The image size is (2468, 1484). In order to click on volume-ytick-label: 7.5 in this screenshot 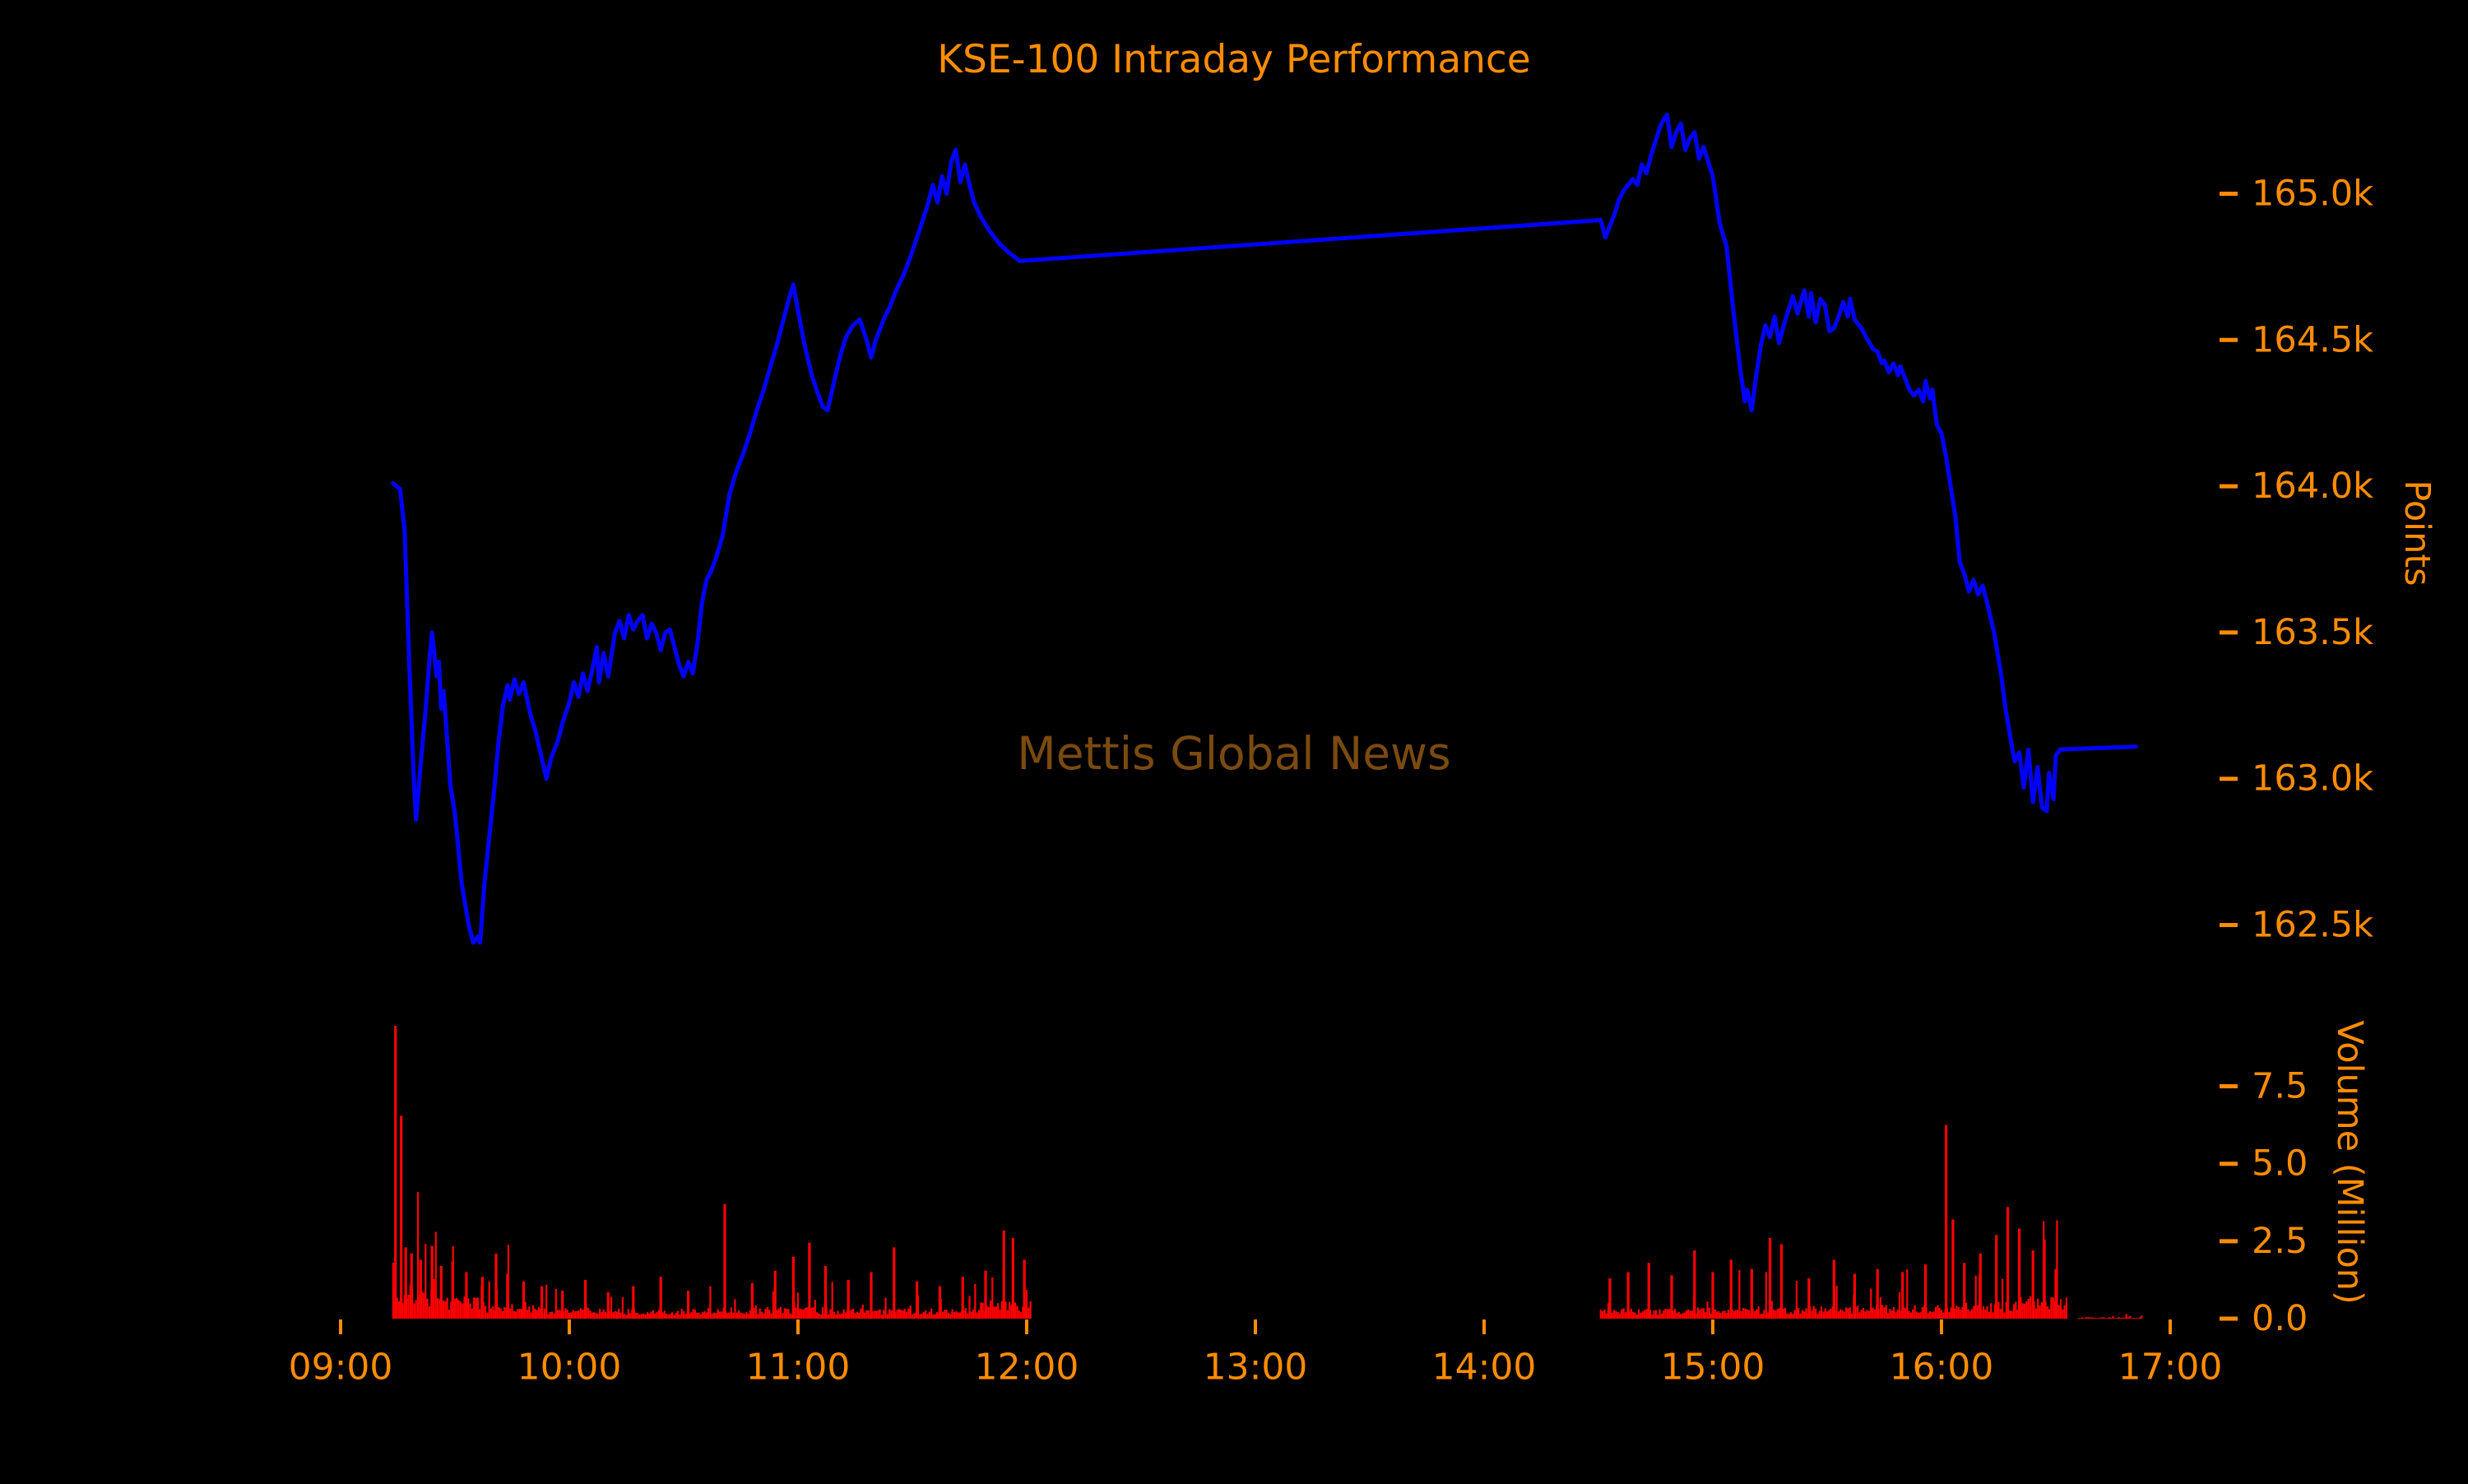, I will do `click(2280, 1086)`.